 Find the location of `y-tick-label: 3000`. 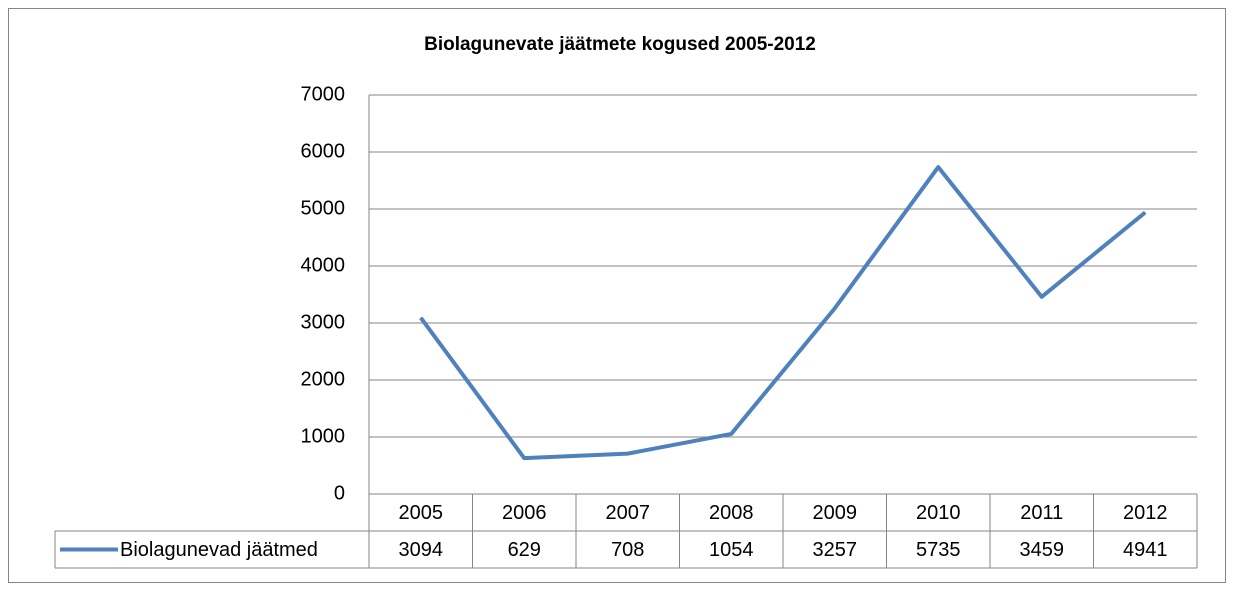

y-tick-label: 3000 is located at coordinates (323, 322).